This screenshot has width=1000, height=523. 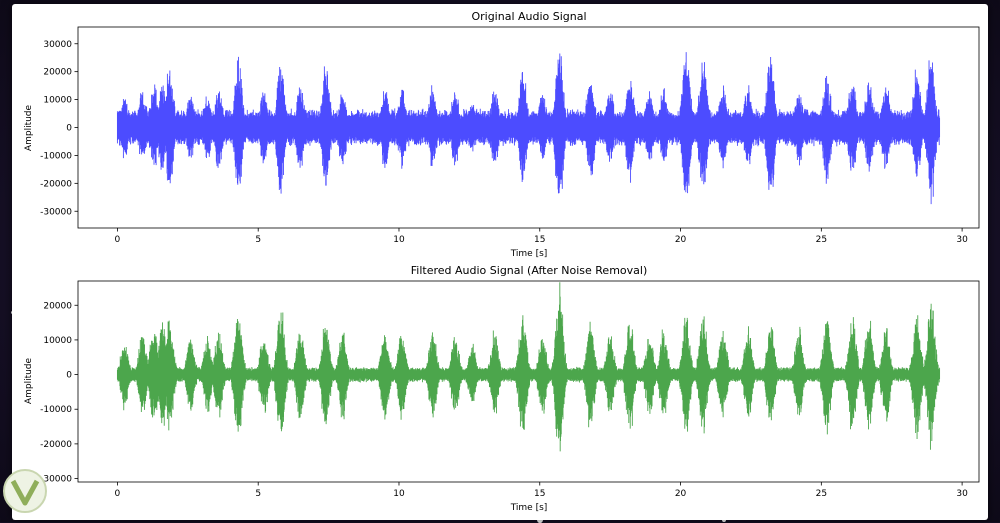 What do you see at coordinates (59, 128) in the screenshot?
I see `y-axis-ticks: -30000 -20000 -10000 0 10000 20000 30000` at bounding box center [59, 128].